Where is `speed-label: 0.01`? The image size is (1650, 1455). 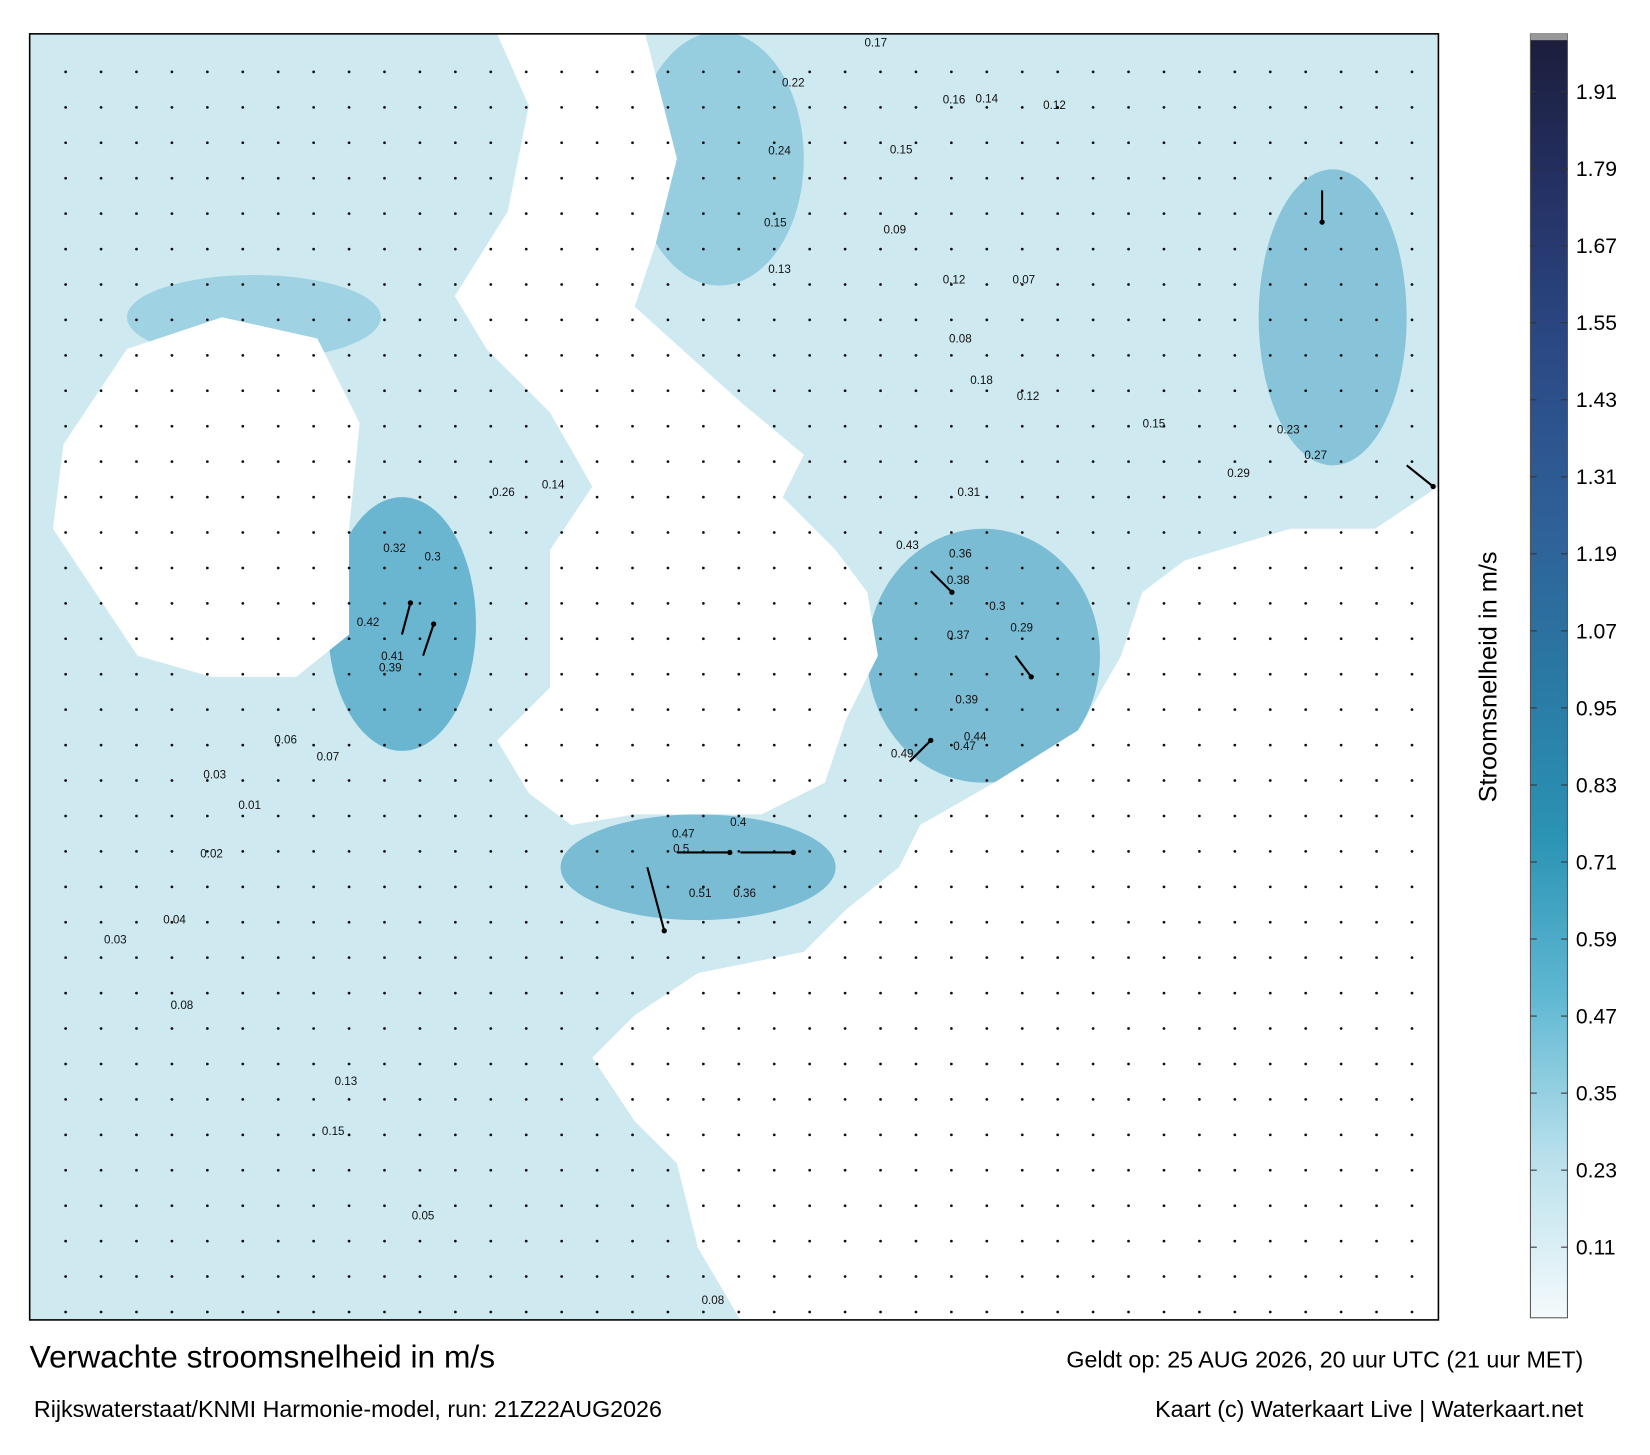 speed-label: 0.01 is located at coordinates (249, 805).